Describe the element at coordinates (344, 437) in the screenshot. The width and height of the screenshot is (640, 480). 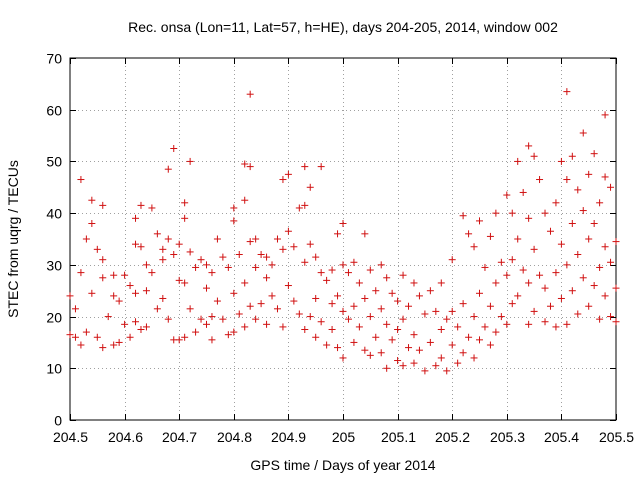
I see `x-tick-label: 205` at that location.